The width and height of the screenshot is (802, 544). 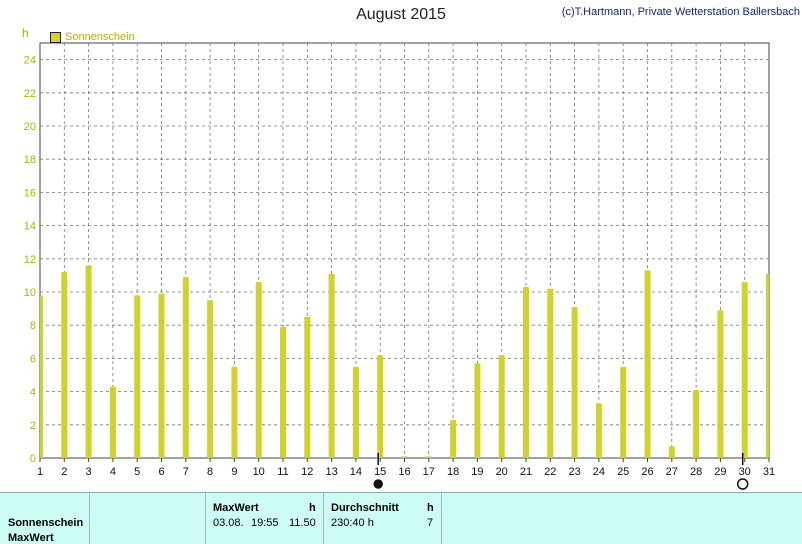 I want to click on x-tick-label: 12, so click(x=307, y=472).